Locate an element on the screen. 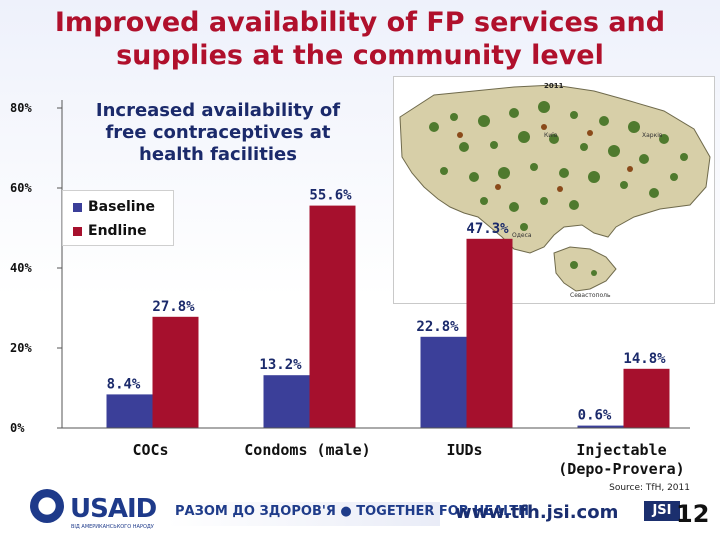  map-year: 2011 is located at coordinates (554, 86).